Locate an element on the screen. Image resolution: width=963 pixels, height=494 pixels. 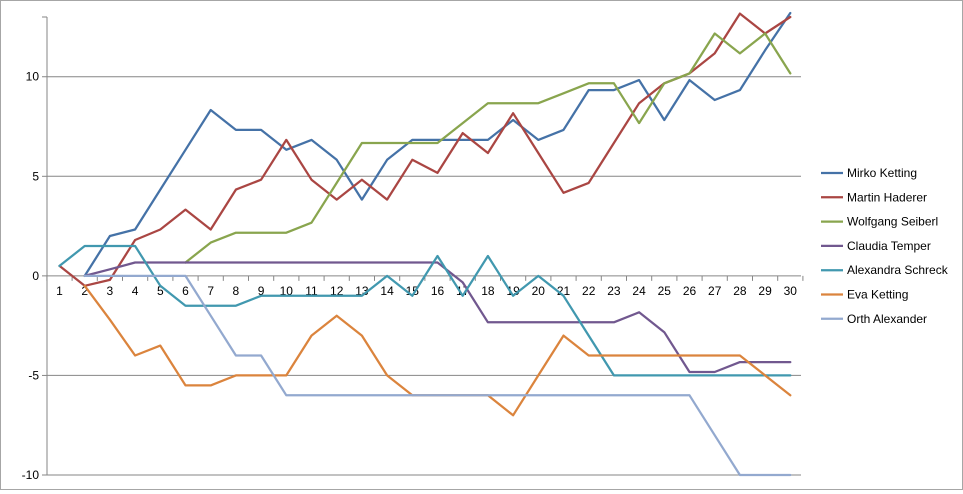
x-tick-label: 20 is located at coordinates (539, 291).